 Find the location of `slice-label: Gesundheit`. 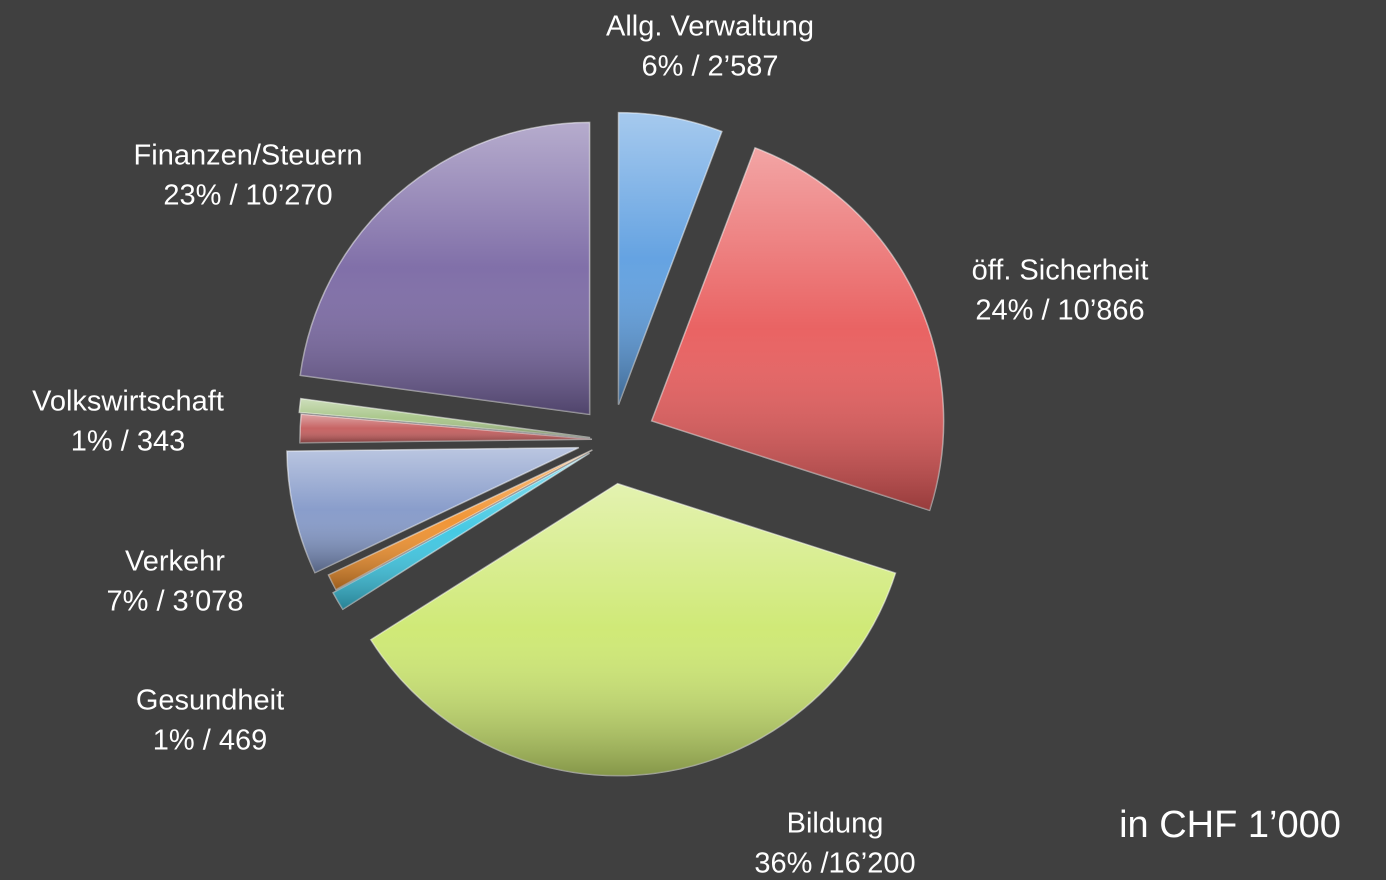

slice-label: Gesundheit is located at coordinates (210, 701).